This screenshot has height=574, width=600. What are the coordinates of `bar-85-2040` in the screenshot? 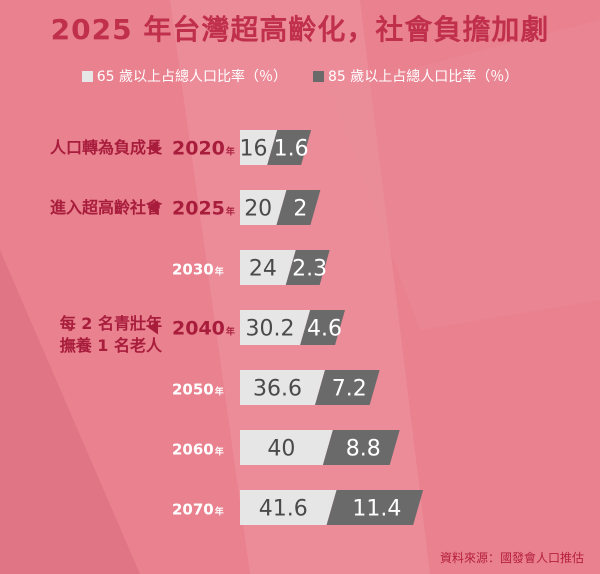 It's located at (323, 327).